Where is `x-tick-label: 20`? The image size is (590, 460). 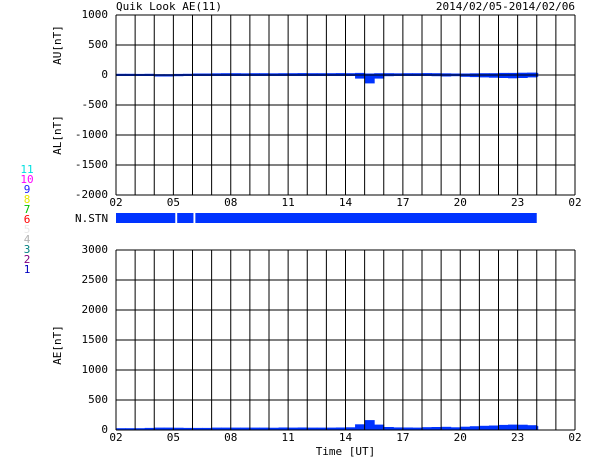
x-tick-label: 20 is located at coordinates (460, 202).